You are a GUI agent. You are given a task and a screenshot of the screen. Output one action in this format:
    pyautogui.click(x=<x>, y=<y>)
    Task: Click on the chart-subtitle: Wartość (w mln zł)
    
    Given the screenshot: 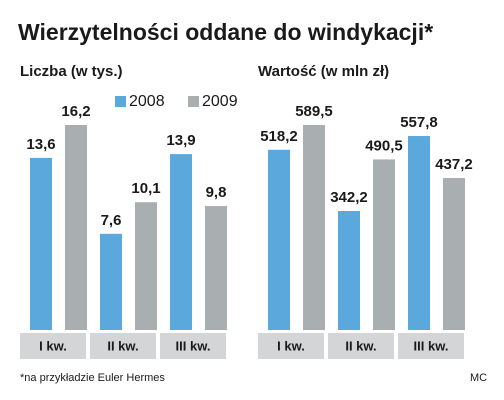 What is the action you would take?
    pyautogui.click(x=323, y=71)
    